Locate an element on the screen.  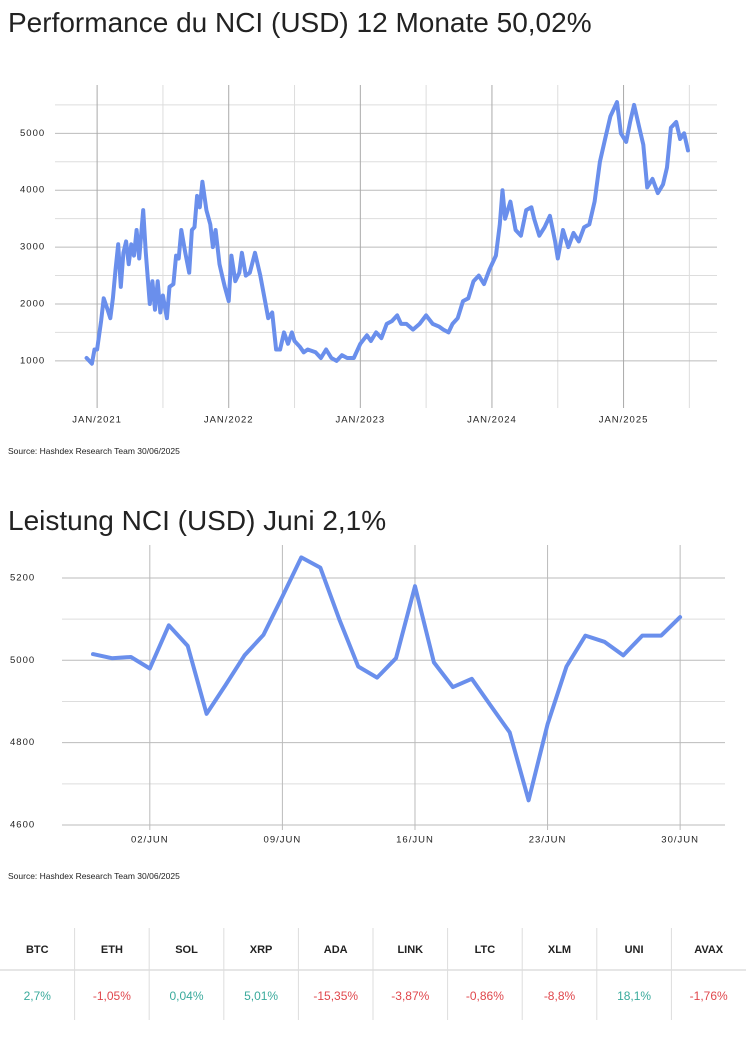
cell-value: -1,05% is located at coordinates (112, 996).